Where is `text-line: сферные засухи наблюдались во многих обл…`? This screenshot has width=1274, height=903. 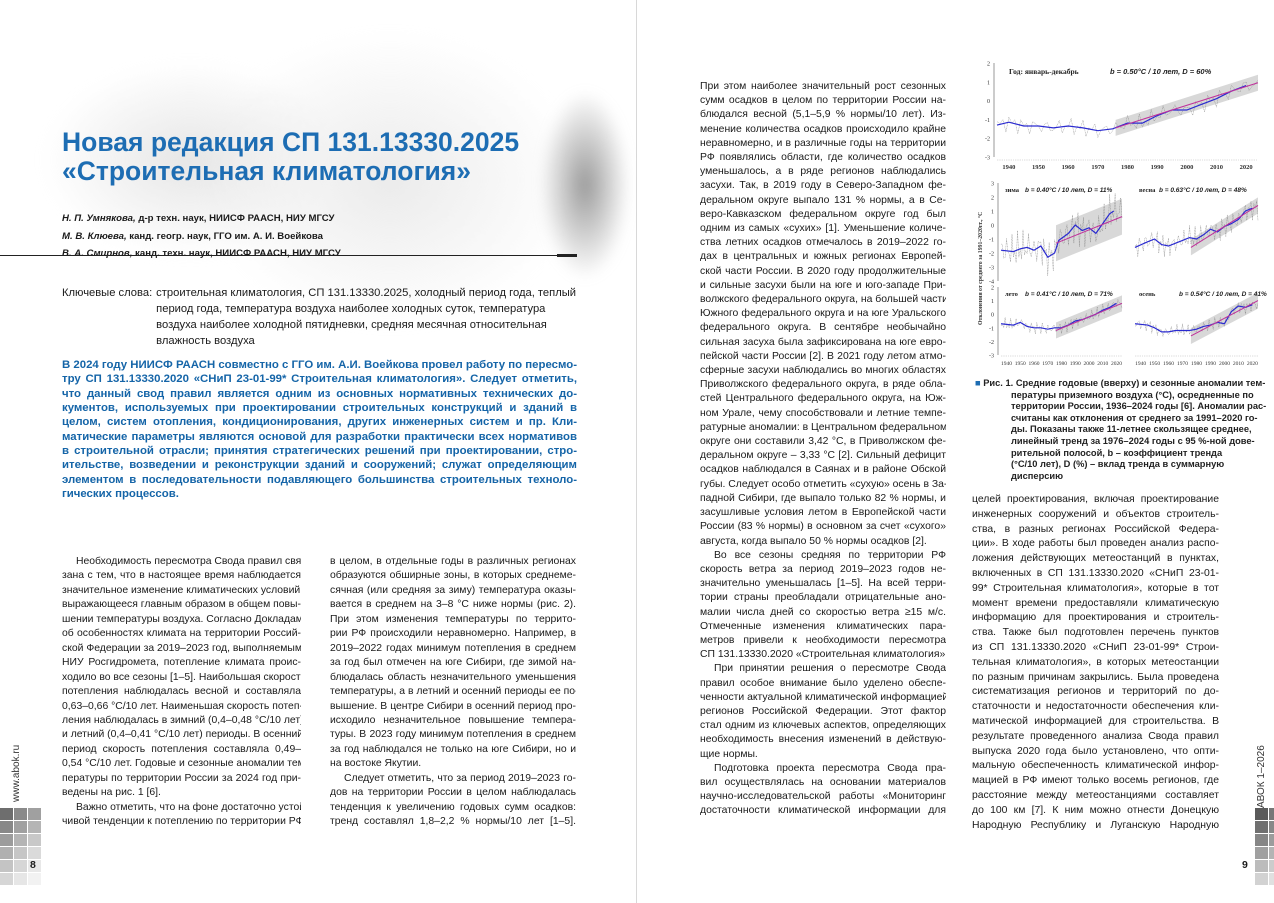 text-line: сферные засухи наблюдались во многих обл… is located at coordinates (823, 371).